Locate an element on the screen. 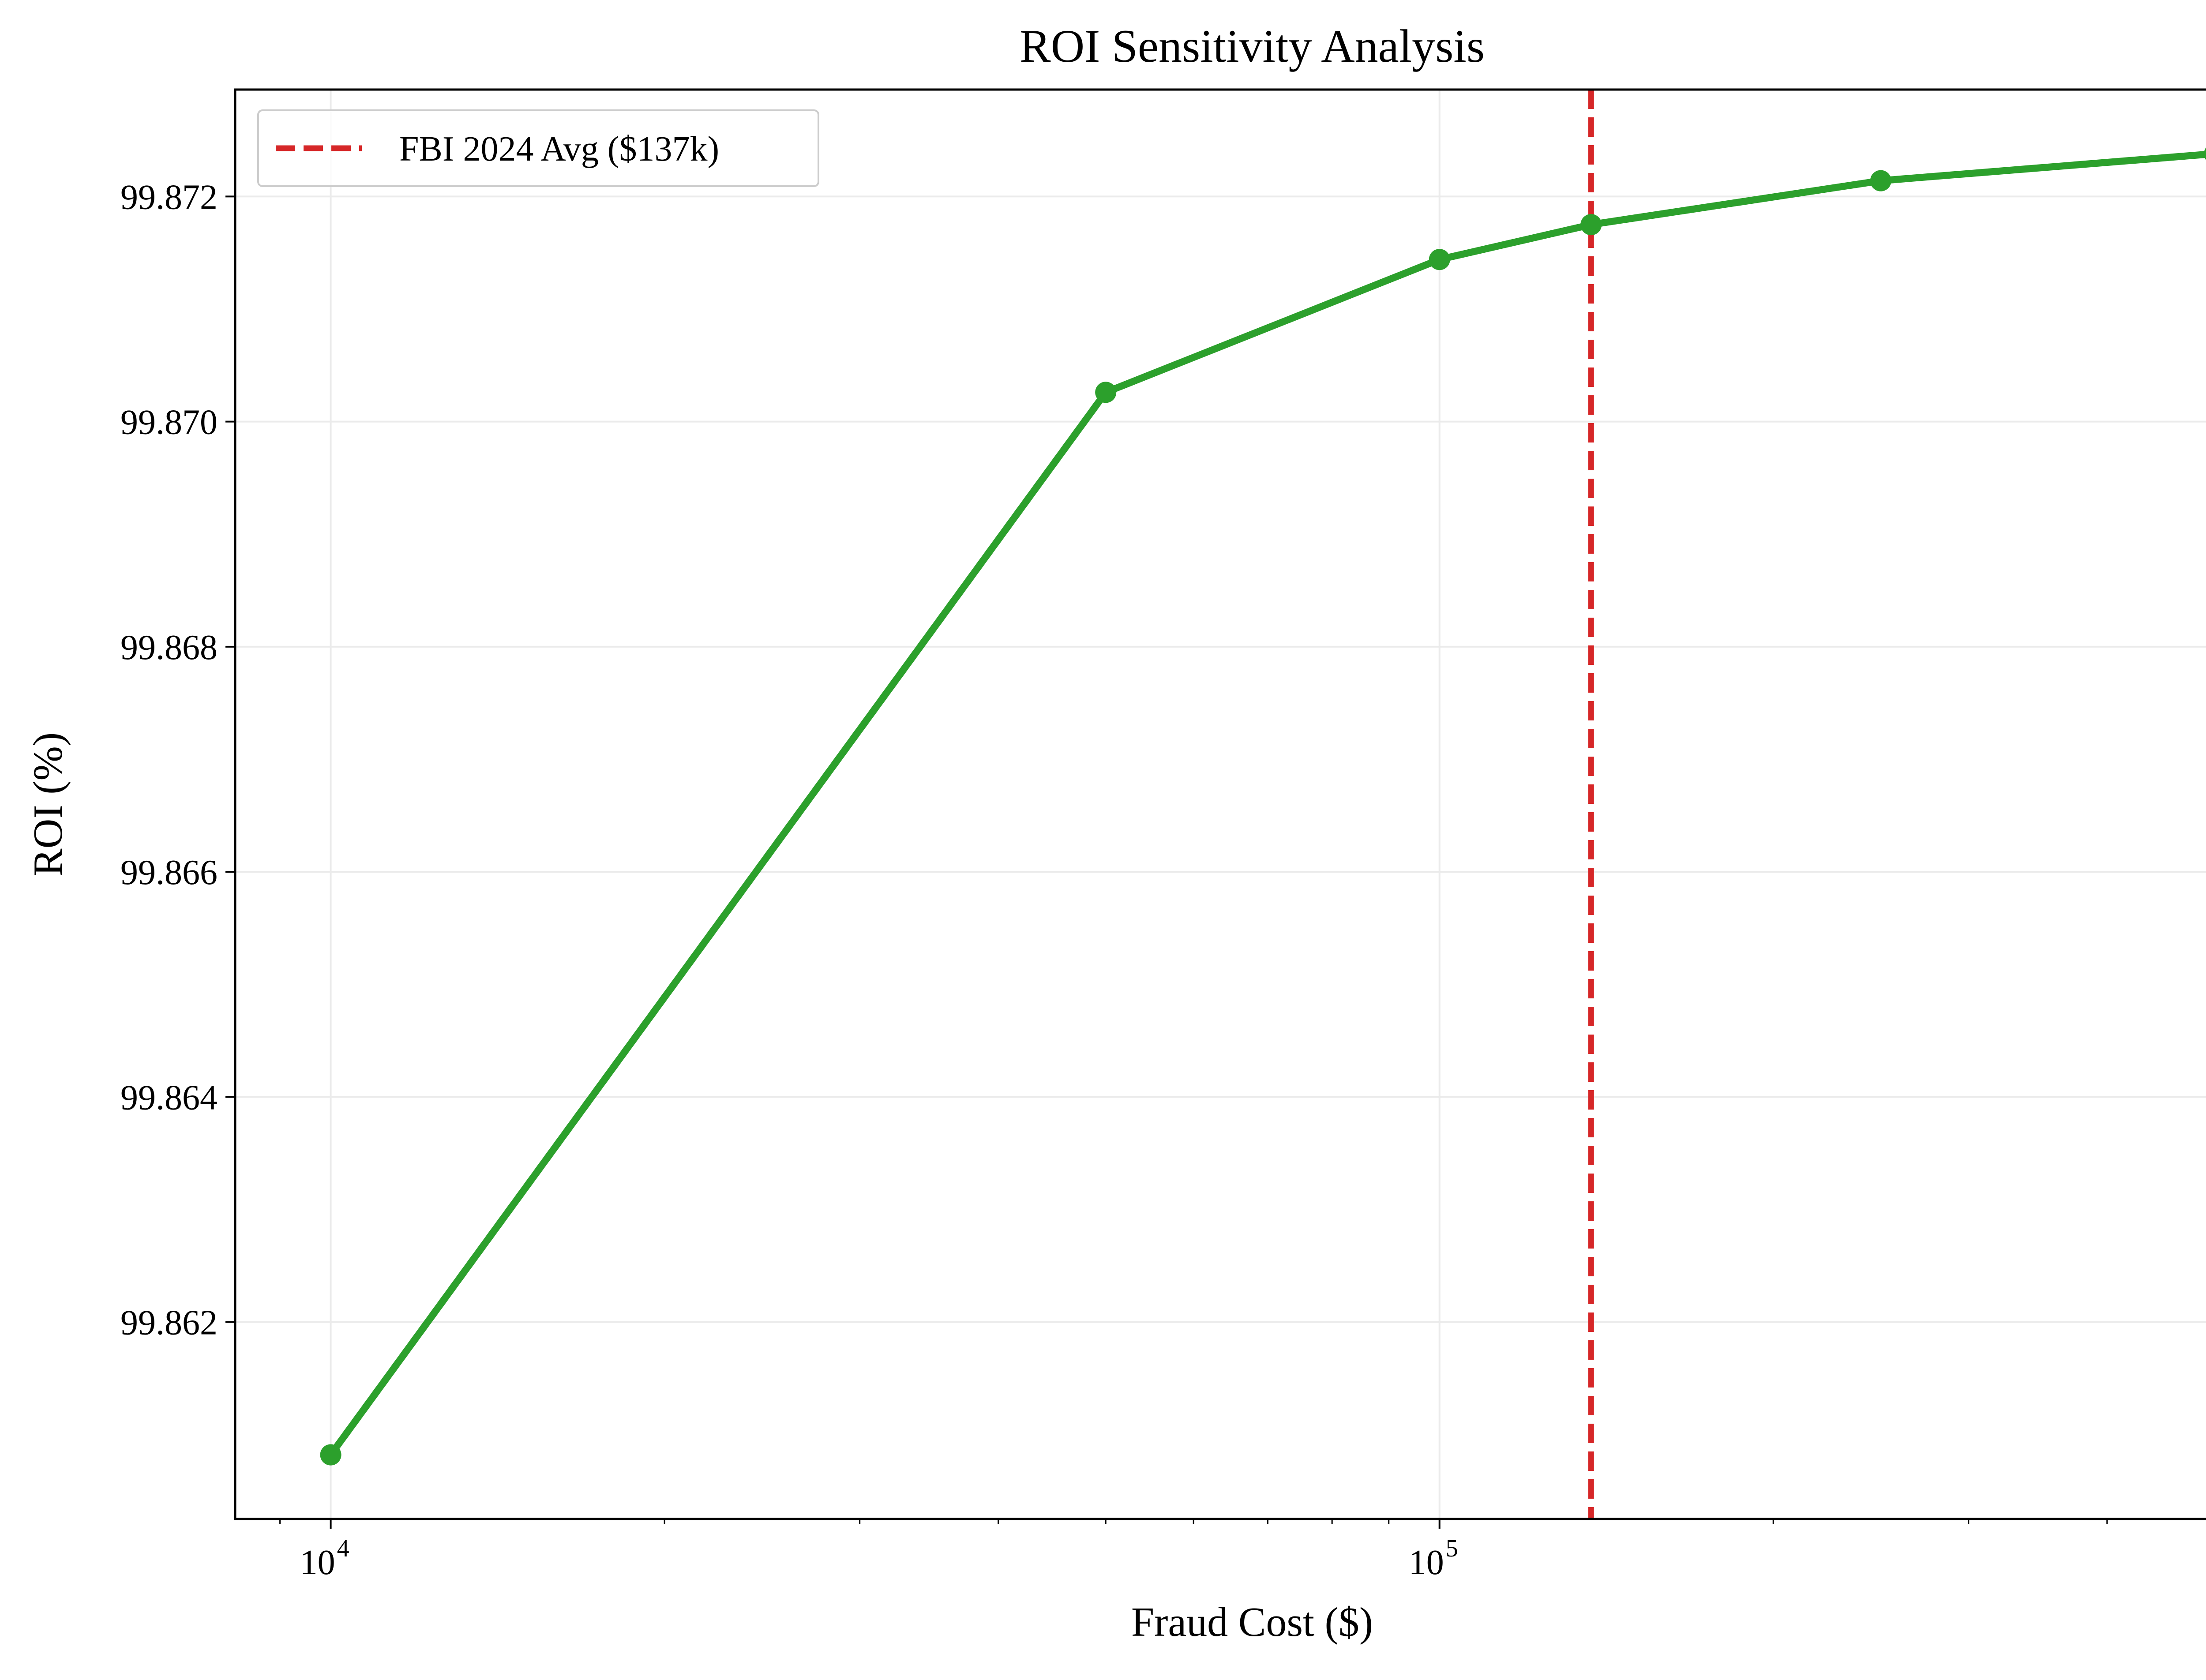 The image size is (2206, 1680). legend-label: FBI 2024 Avg ($137k) is located at coordinates (559, 149).